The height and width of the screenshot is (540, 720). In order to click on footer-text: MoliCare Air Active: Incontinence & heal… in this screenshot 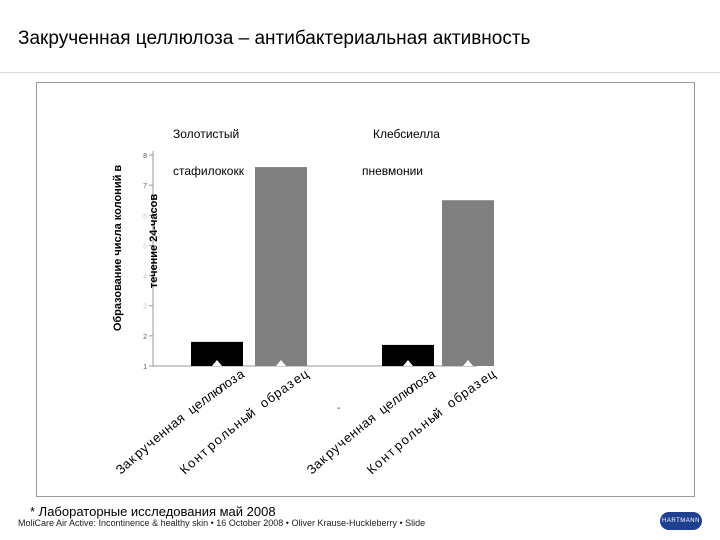, I will do `click(222, 523)`.